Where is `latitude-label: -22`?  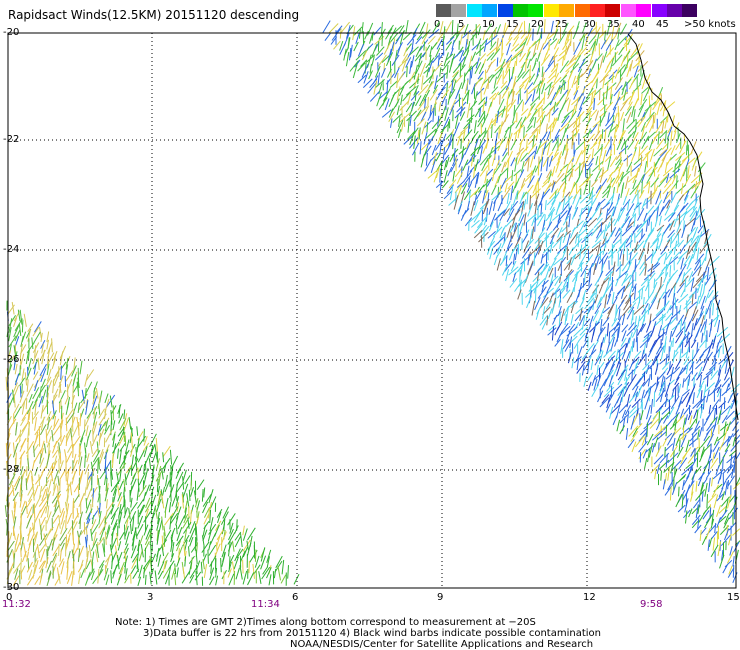
latitude-label: -22 is located at coordinates (11, 139).